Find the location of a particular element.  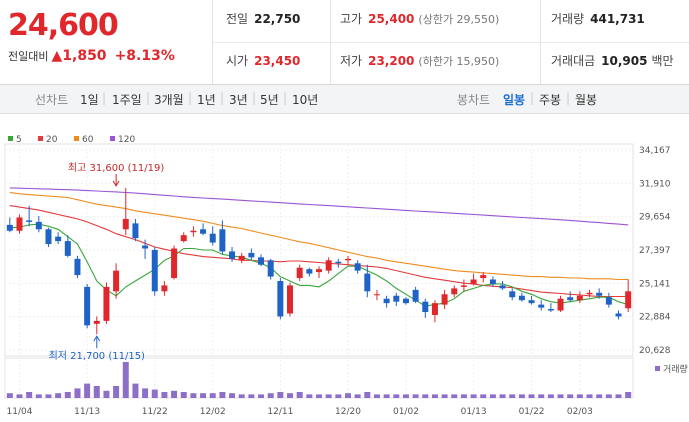

candle-daily-button: 일봉 is located at coordinates (514, 100).